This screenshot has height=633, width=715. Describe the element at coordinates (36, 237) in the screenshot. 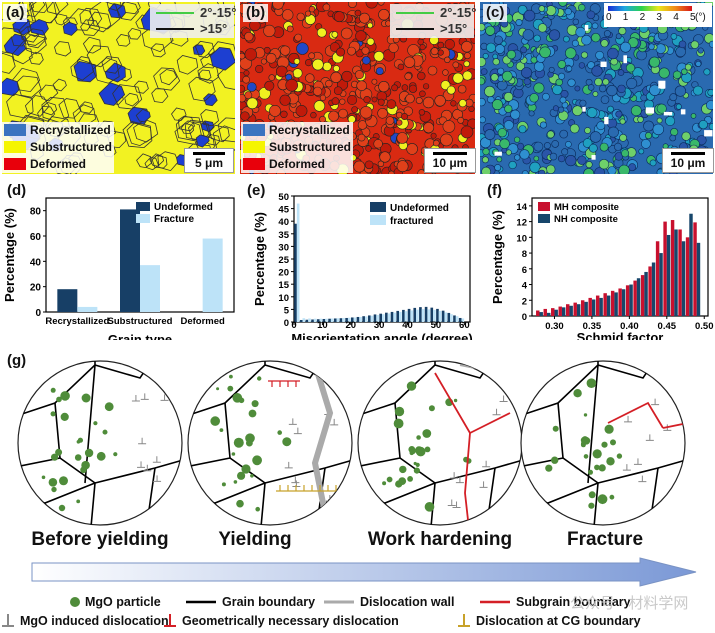

I see `y-tick-label: 60` at that location.